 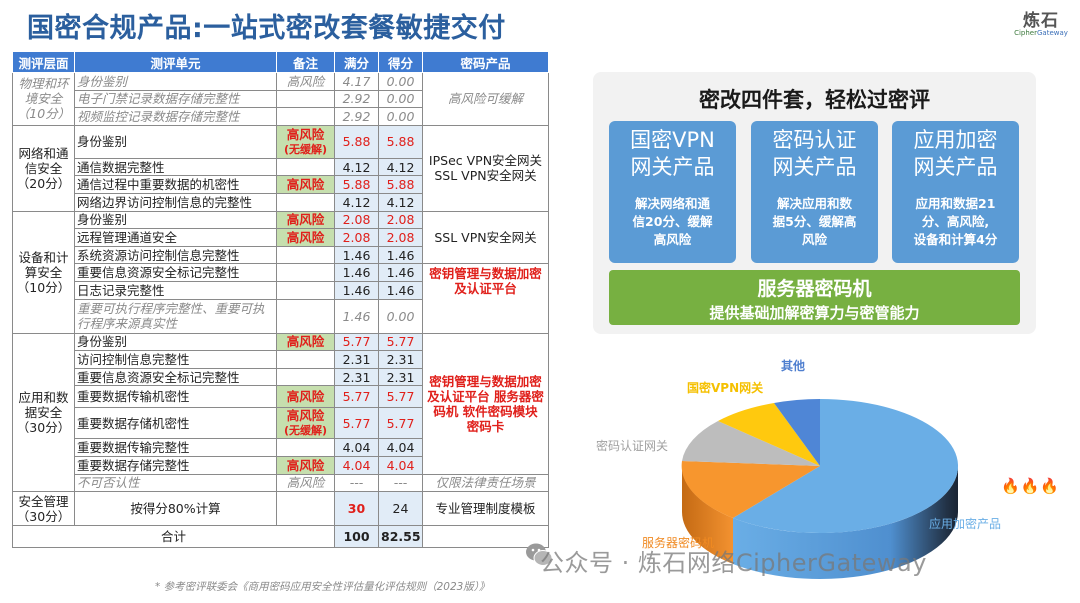 I want to click on table-row: 物理和环境安全（10分） 身份鉴别 高风险 4.17 0.00 高风险可缓解, so click(x=280, y=99).